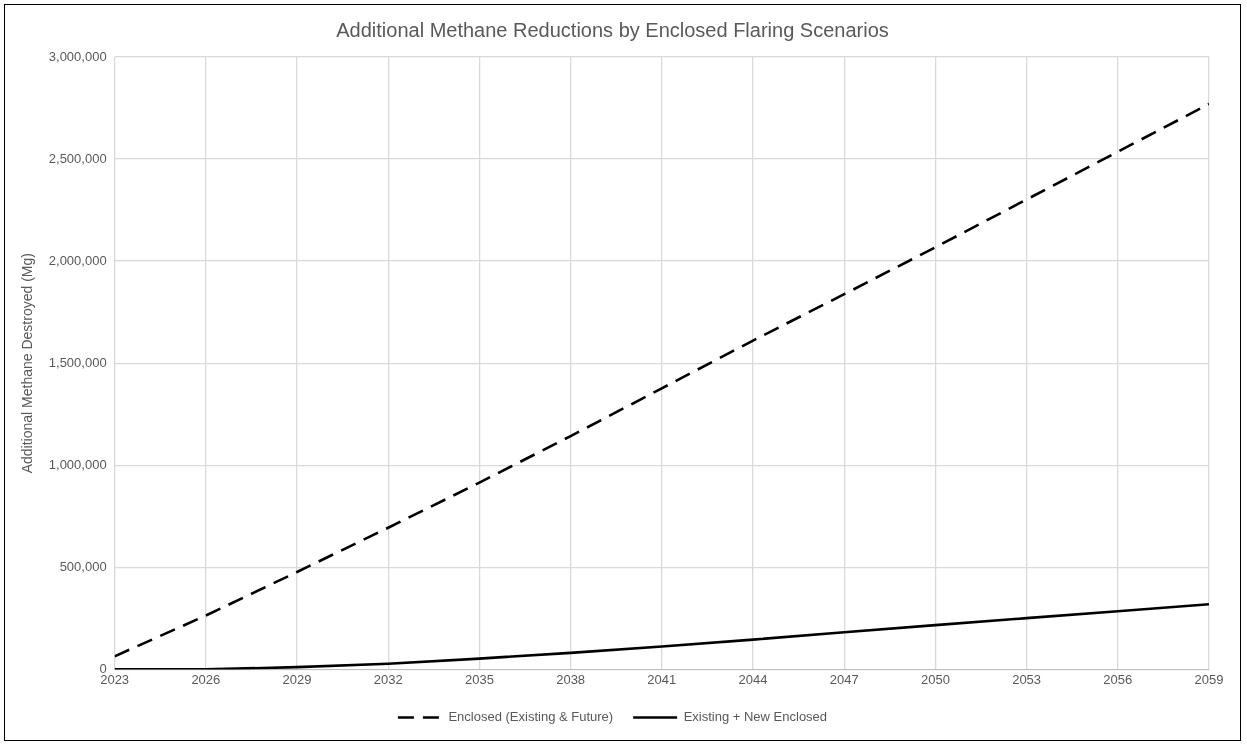 This screenshot has width=1247, height=749. Describe the element at coordinates (753, 679) in the screenshot. I see `x-tick-label: 2044` at that location.